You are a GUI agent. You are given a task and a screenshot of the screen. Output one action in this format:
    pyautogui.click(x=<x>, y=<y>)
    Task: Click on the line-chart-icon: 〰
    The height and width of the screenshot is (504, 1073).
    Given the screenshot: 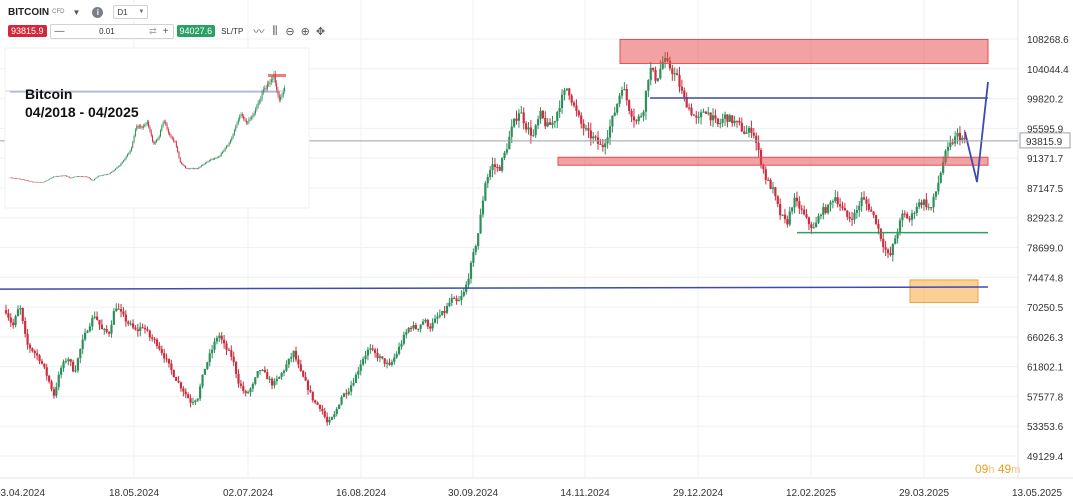 What is the action you would take?
    pyautogui.click(x=259, y=32)
    